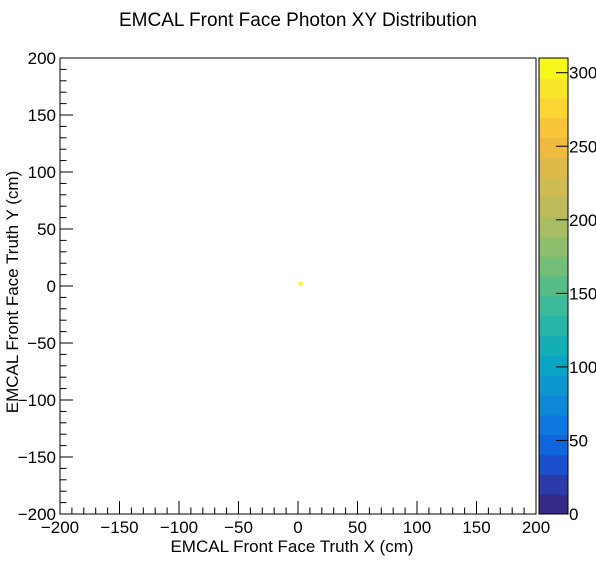 This screenshot has height=572, width=596. What do you see at coordinates (578, 440) in the screenshot?
I see `colorbar-tick-label: 50` at bounding box center [578, 440].